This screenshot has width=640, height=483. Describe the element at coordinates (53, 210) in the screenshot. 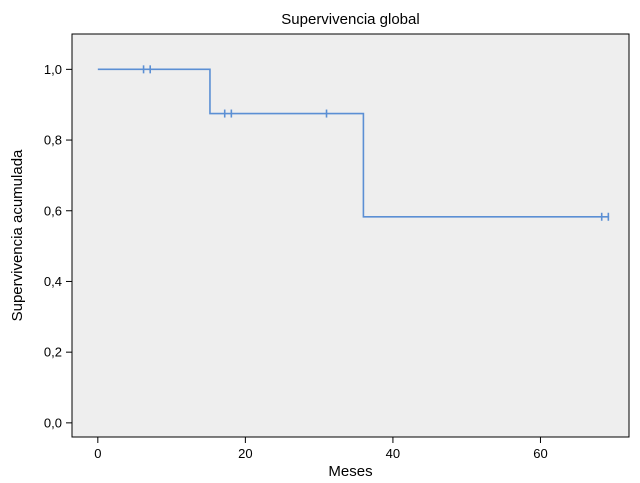

I see `y-tick-label: 0,6` at that location.